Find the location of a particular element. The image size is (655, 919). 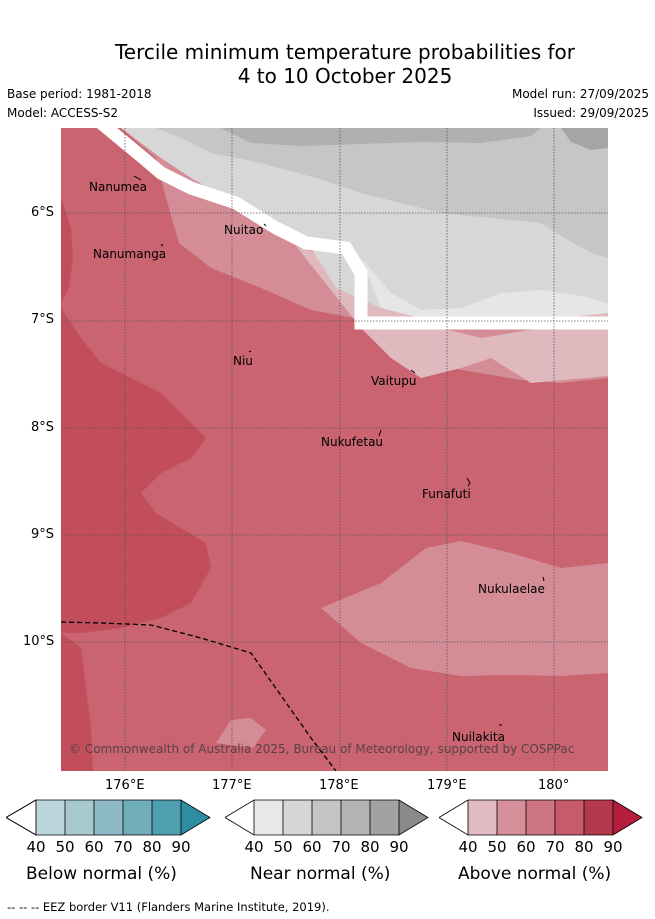

above-50-small-patch is located at coordinates (241, 733).